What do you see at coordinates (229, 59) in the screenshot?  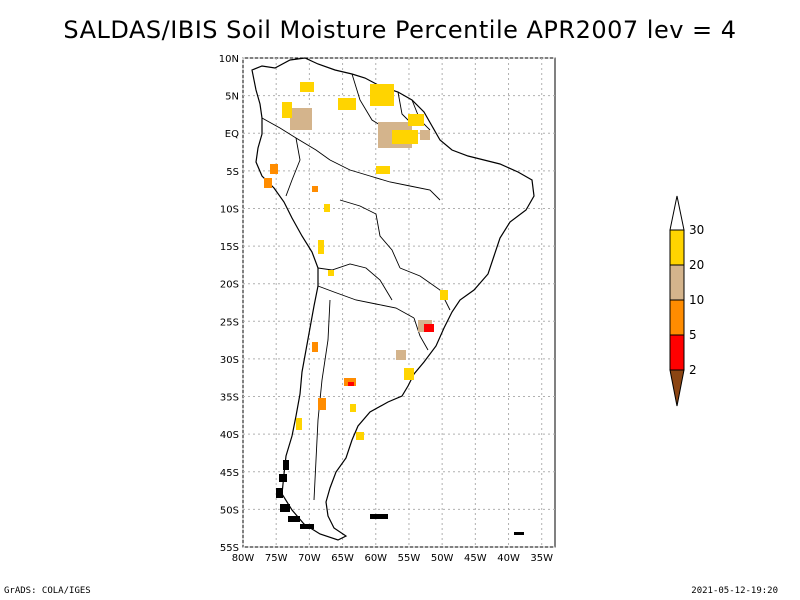 I see `lat-label-10n: 10N` at bounding box center [229, 59].